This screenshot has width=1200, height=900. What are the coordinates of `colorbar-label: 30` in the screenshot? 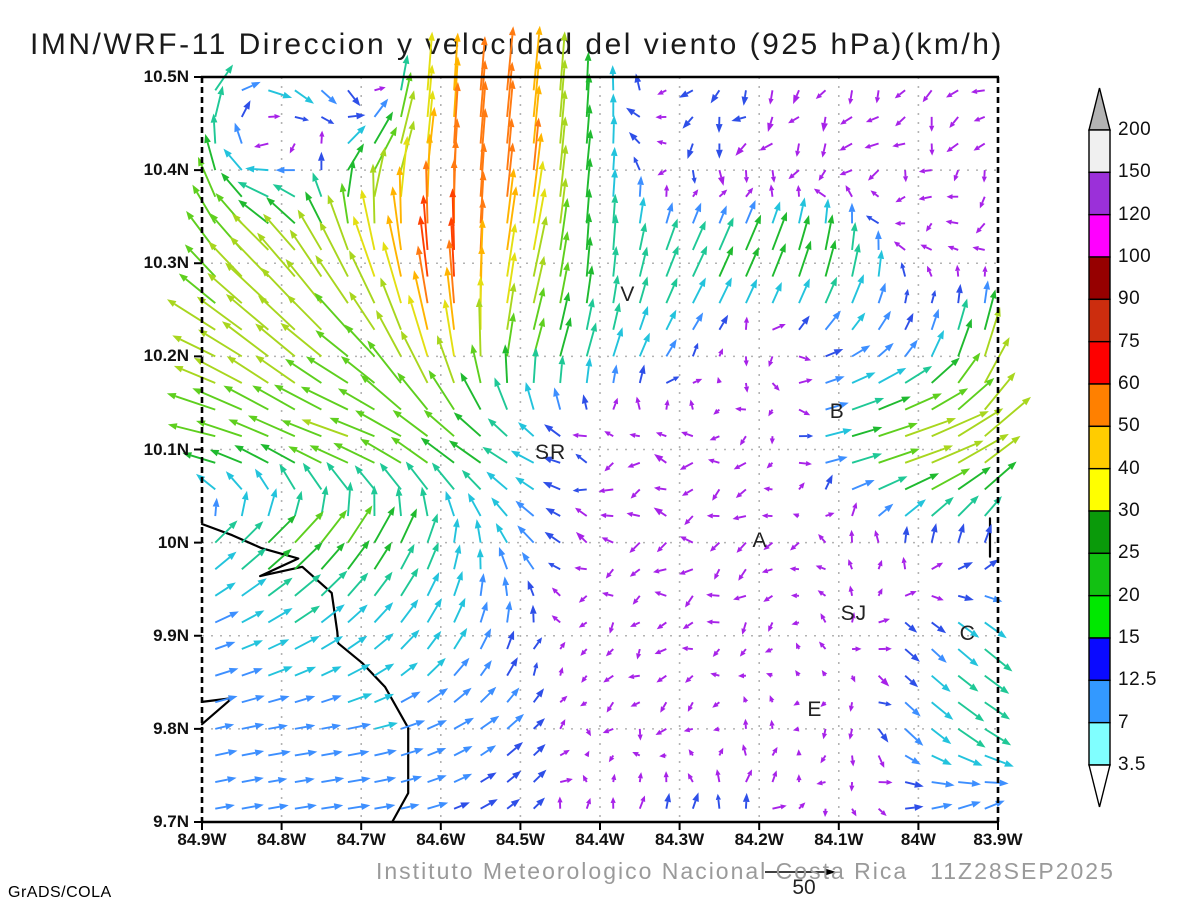 It's located at (1129, 510).